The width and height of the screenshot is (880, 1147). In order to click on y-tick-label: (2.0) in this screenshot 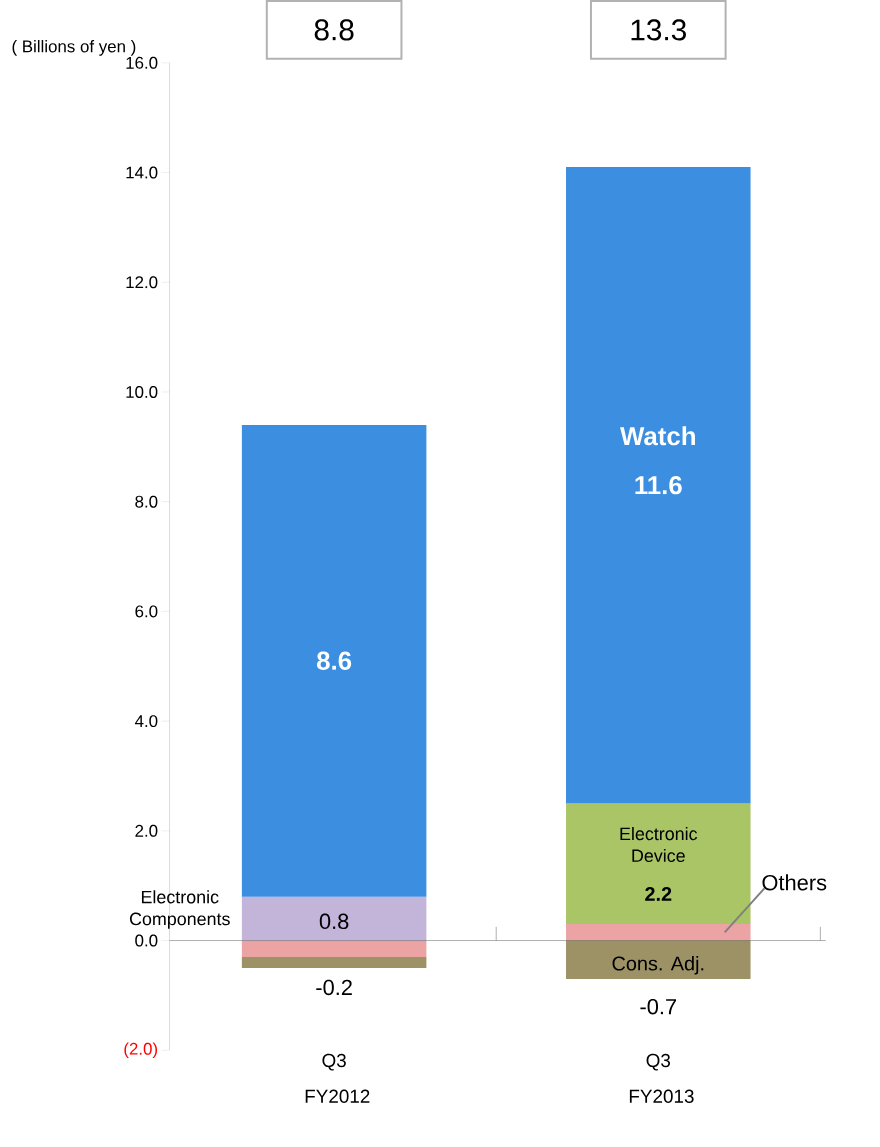, I will do `click(141, 1050)`.